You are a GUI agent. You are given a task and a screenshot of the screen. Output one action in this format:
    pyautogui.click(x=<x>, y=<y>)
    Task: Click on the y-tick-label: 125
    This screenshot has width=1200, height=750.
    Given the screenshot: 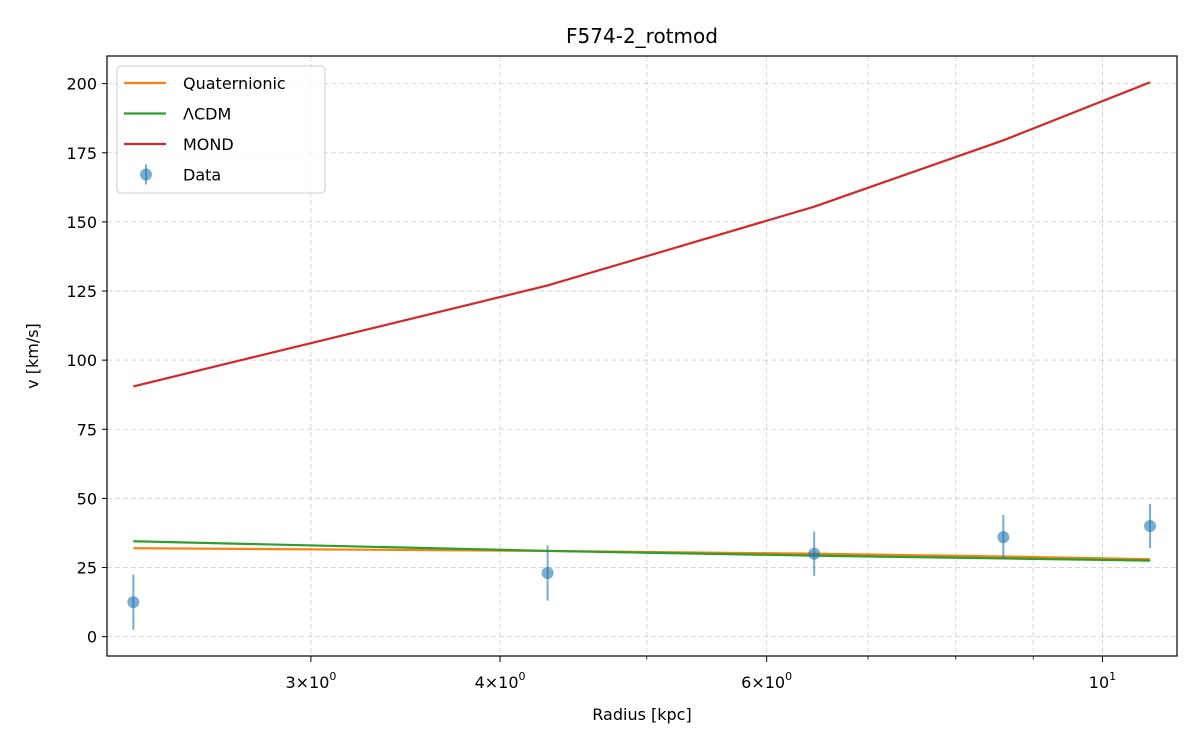 What is the action you would take?
    pyautogui.click(x=81, y=291)
    